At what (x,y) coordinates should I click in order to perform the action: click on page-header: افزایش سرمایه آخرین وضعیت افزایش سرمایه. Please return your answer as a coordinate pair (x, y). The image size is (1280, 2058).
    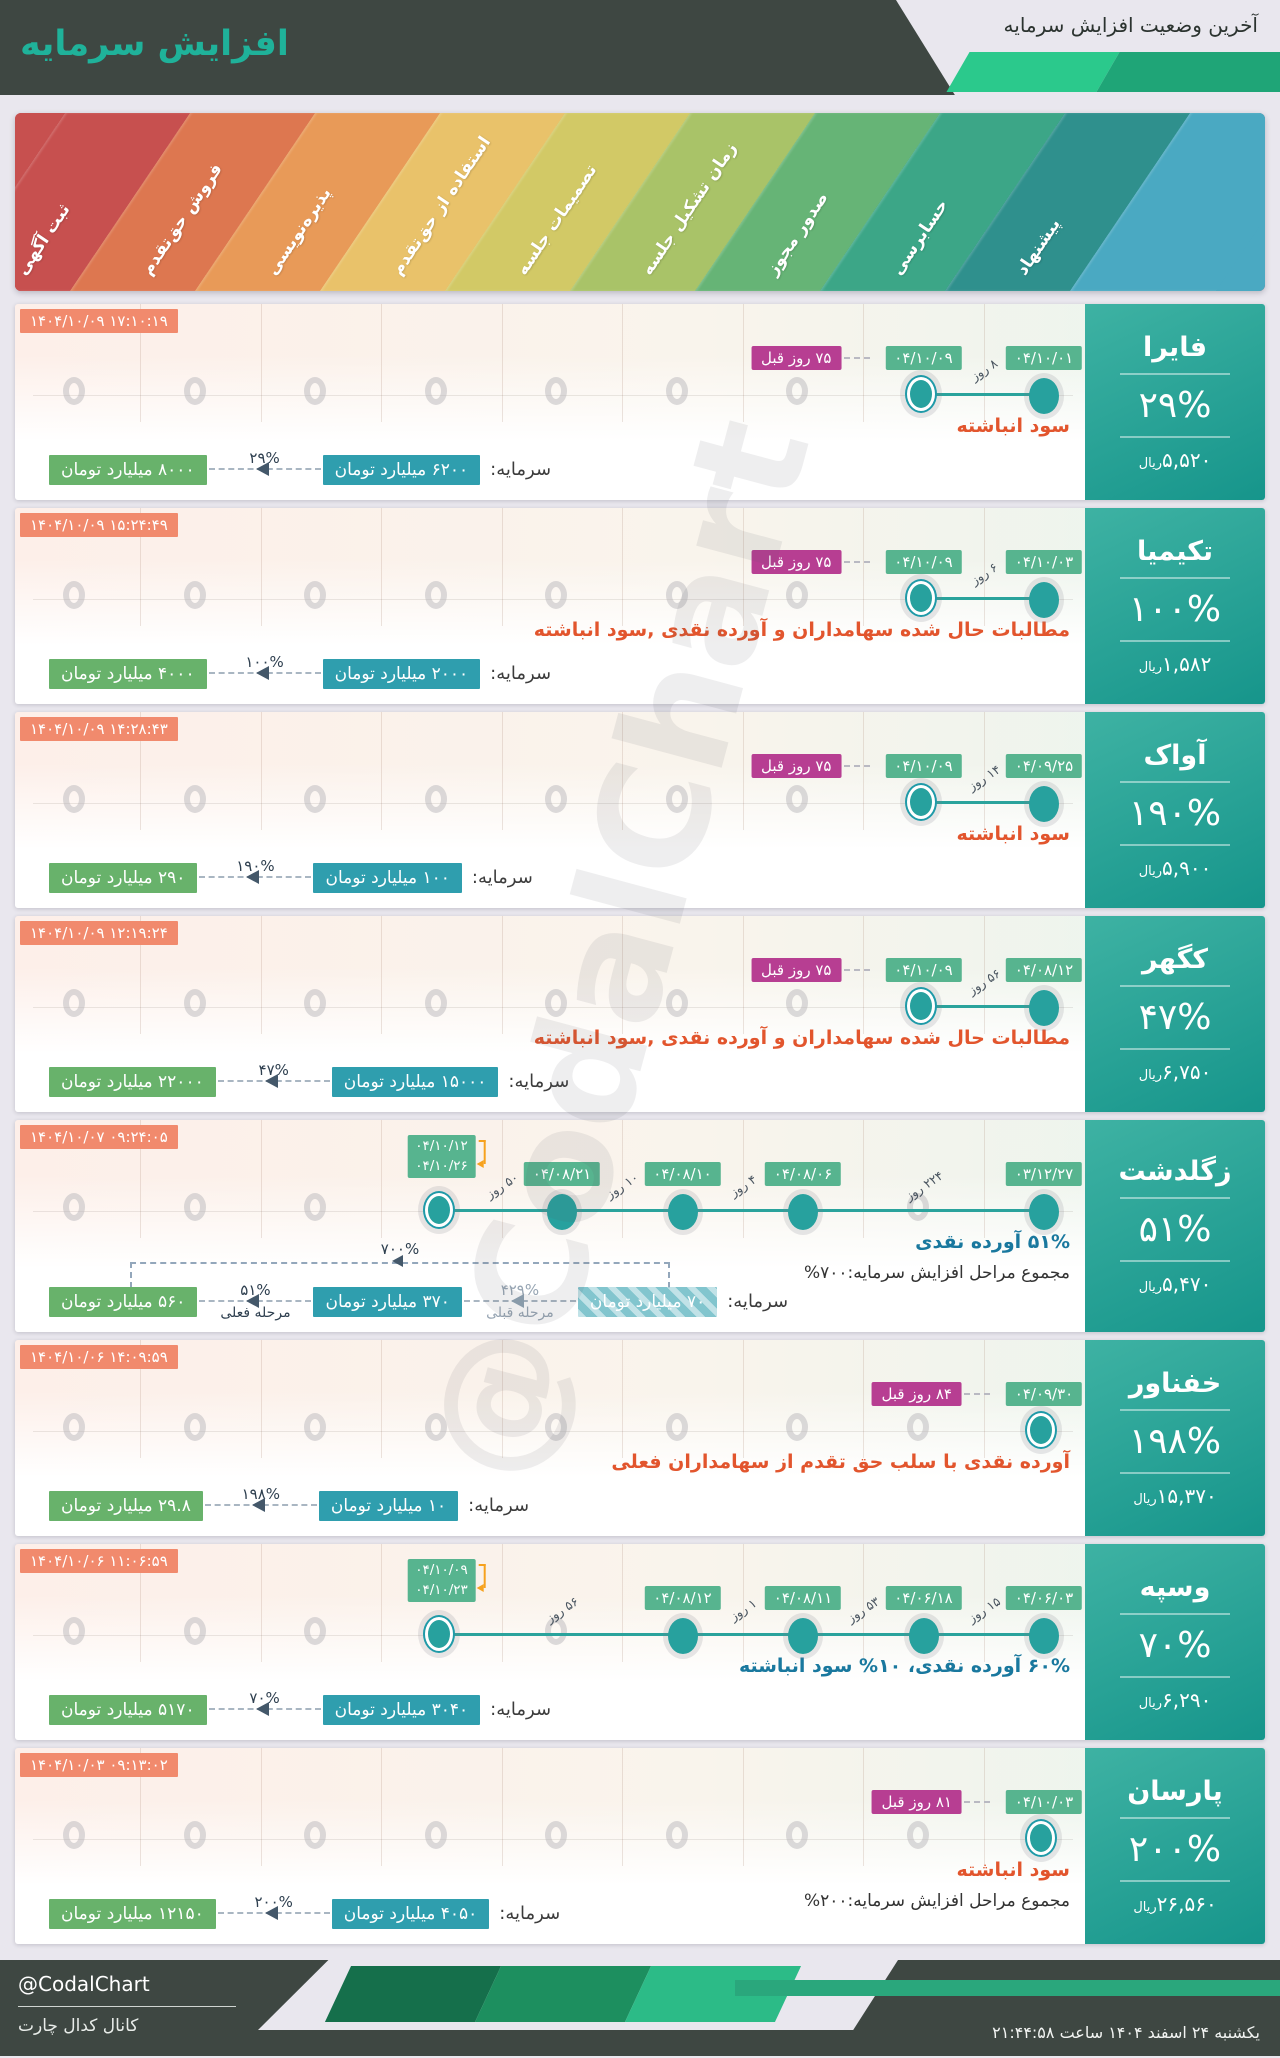
    Looking at the image, I should click on (640, 47).